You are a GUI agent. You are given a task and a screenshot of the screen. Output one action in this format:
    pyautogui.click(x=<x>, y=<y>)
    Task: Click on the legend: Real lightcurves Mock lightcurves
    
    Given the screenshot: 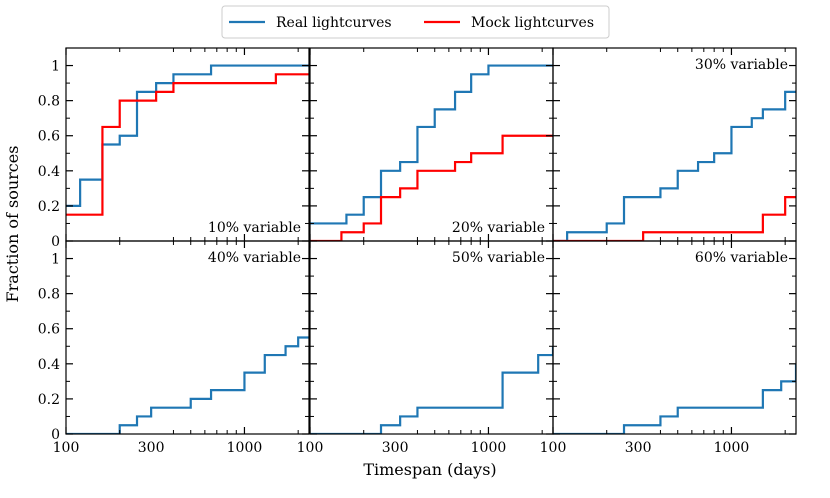 What is the action you would take?
    pyautogui.click(x=415, y=22)
    